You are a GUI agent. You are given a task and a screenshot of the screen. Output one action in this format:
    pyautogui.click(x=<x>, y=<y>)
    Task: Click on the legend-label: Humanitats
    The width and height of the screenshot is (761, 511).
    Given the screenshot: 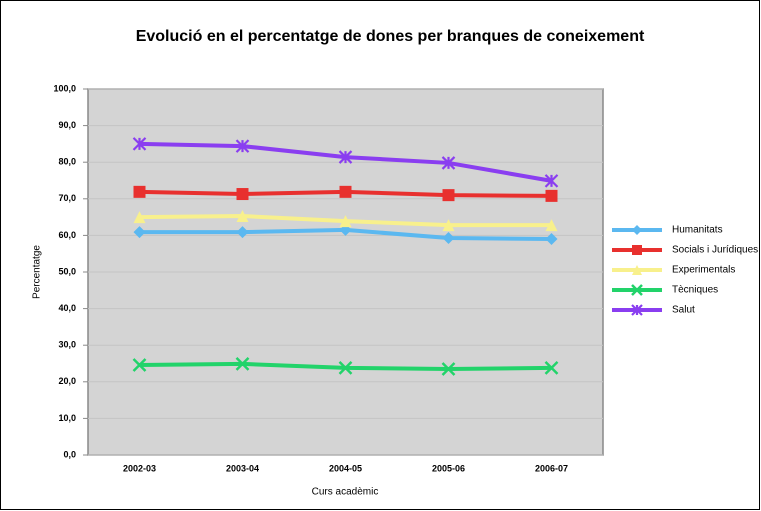 What is the action you would take?
    pyautogui.click(x=697, y=230)
    